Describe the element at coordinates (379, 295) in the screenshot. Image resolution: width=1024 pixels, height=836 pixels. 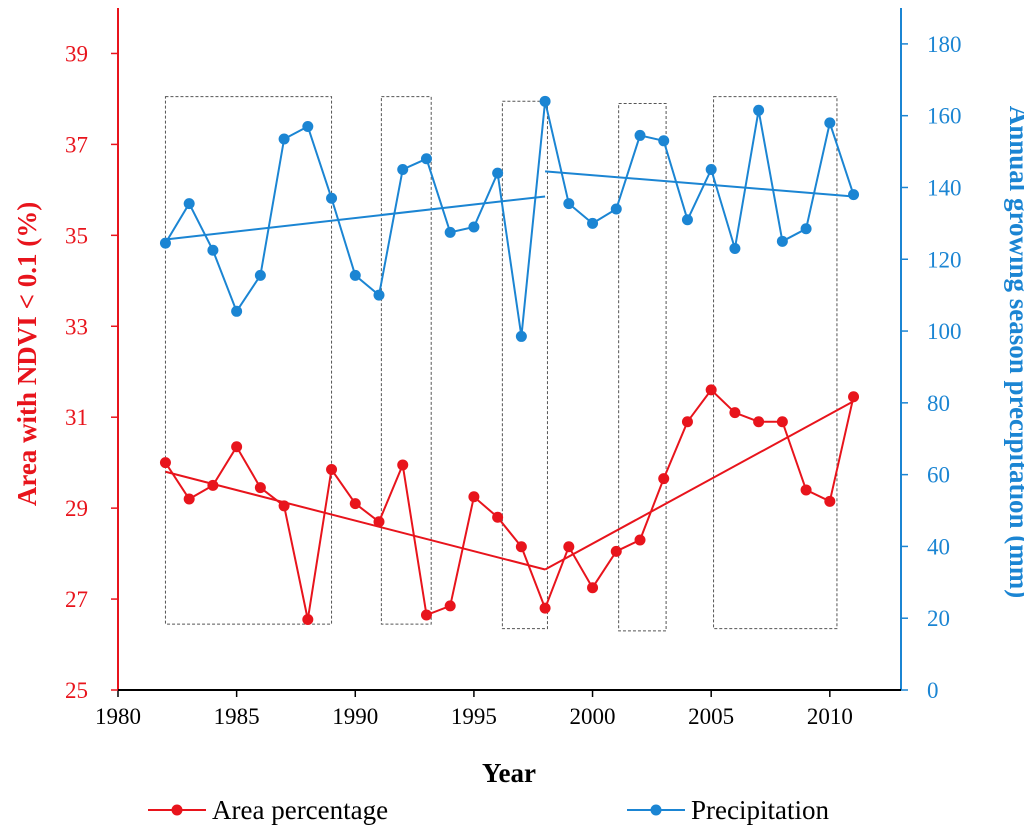
I see `data-point-precipitation-1991` at that location.